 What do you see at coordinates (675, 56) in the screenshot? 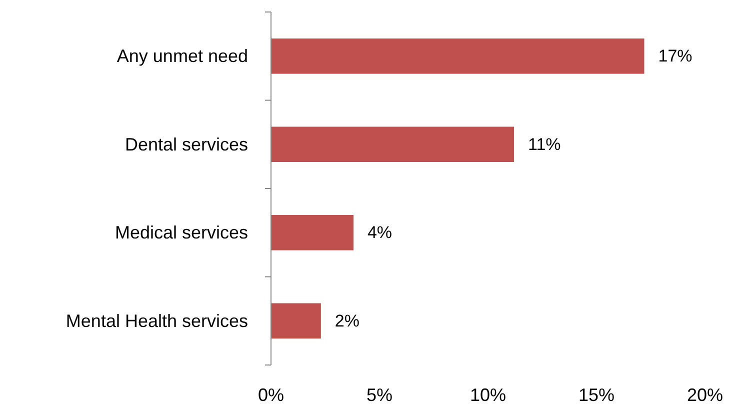
I see `data-label: 17%` at bounding box center [675, 56].